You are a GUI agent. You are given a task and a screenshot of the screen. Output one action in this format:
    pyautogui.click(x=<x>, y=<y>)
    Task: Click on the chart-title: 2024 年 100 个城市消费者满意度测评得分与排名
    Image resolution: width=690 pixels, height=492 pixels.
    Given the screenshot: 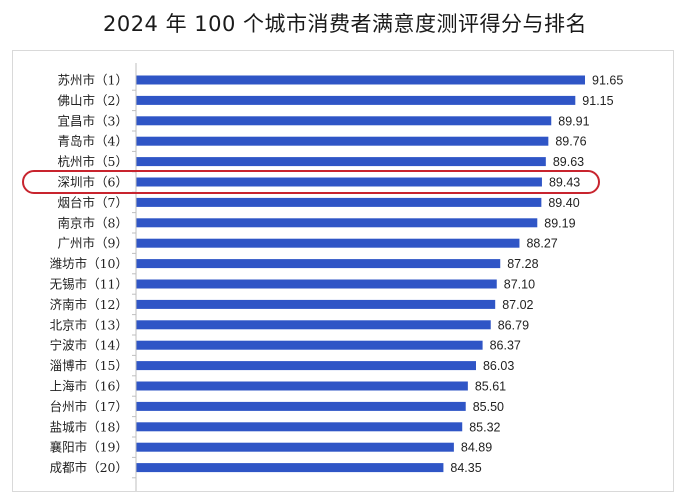 What is the action you would take?
    pyautogui.click(x=345, y=24)
    